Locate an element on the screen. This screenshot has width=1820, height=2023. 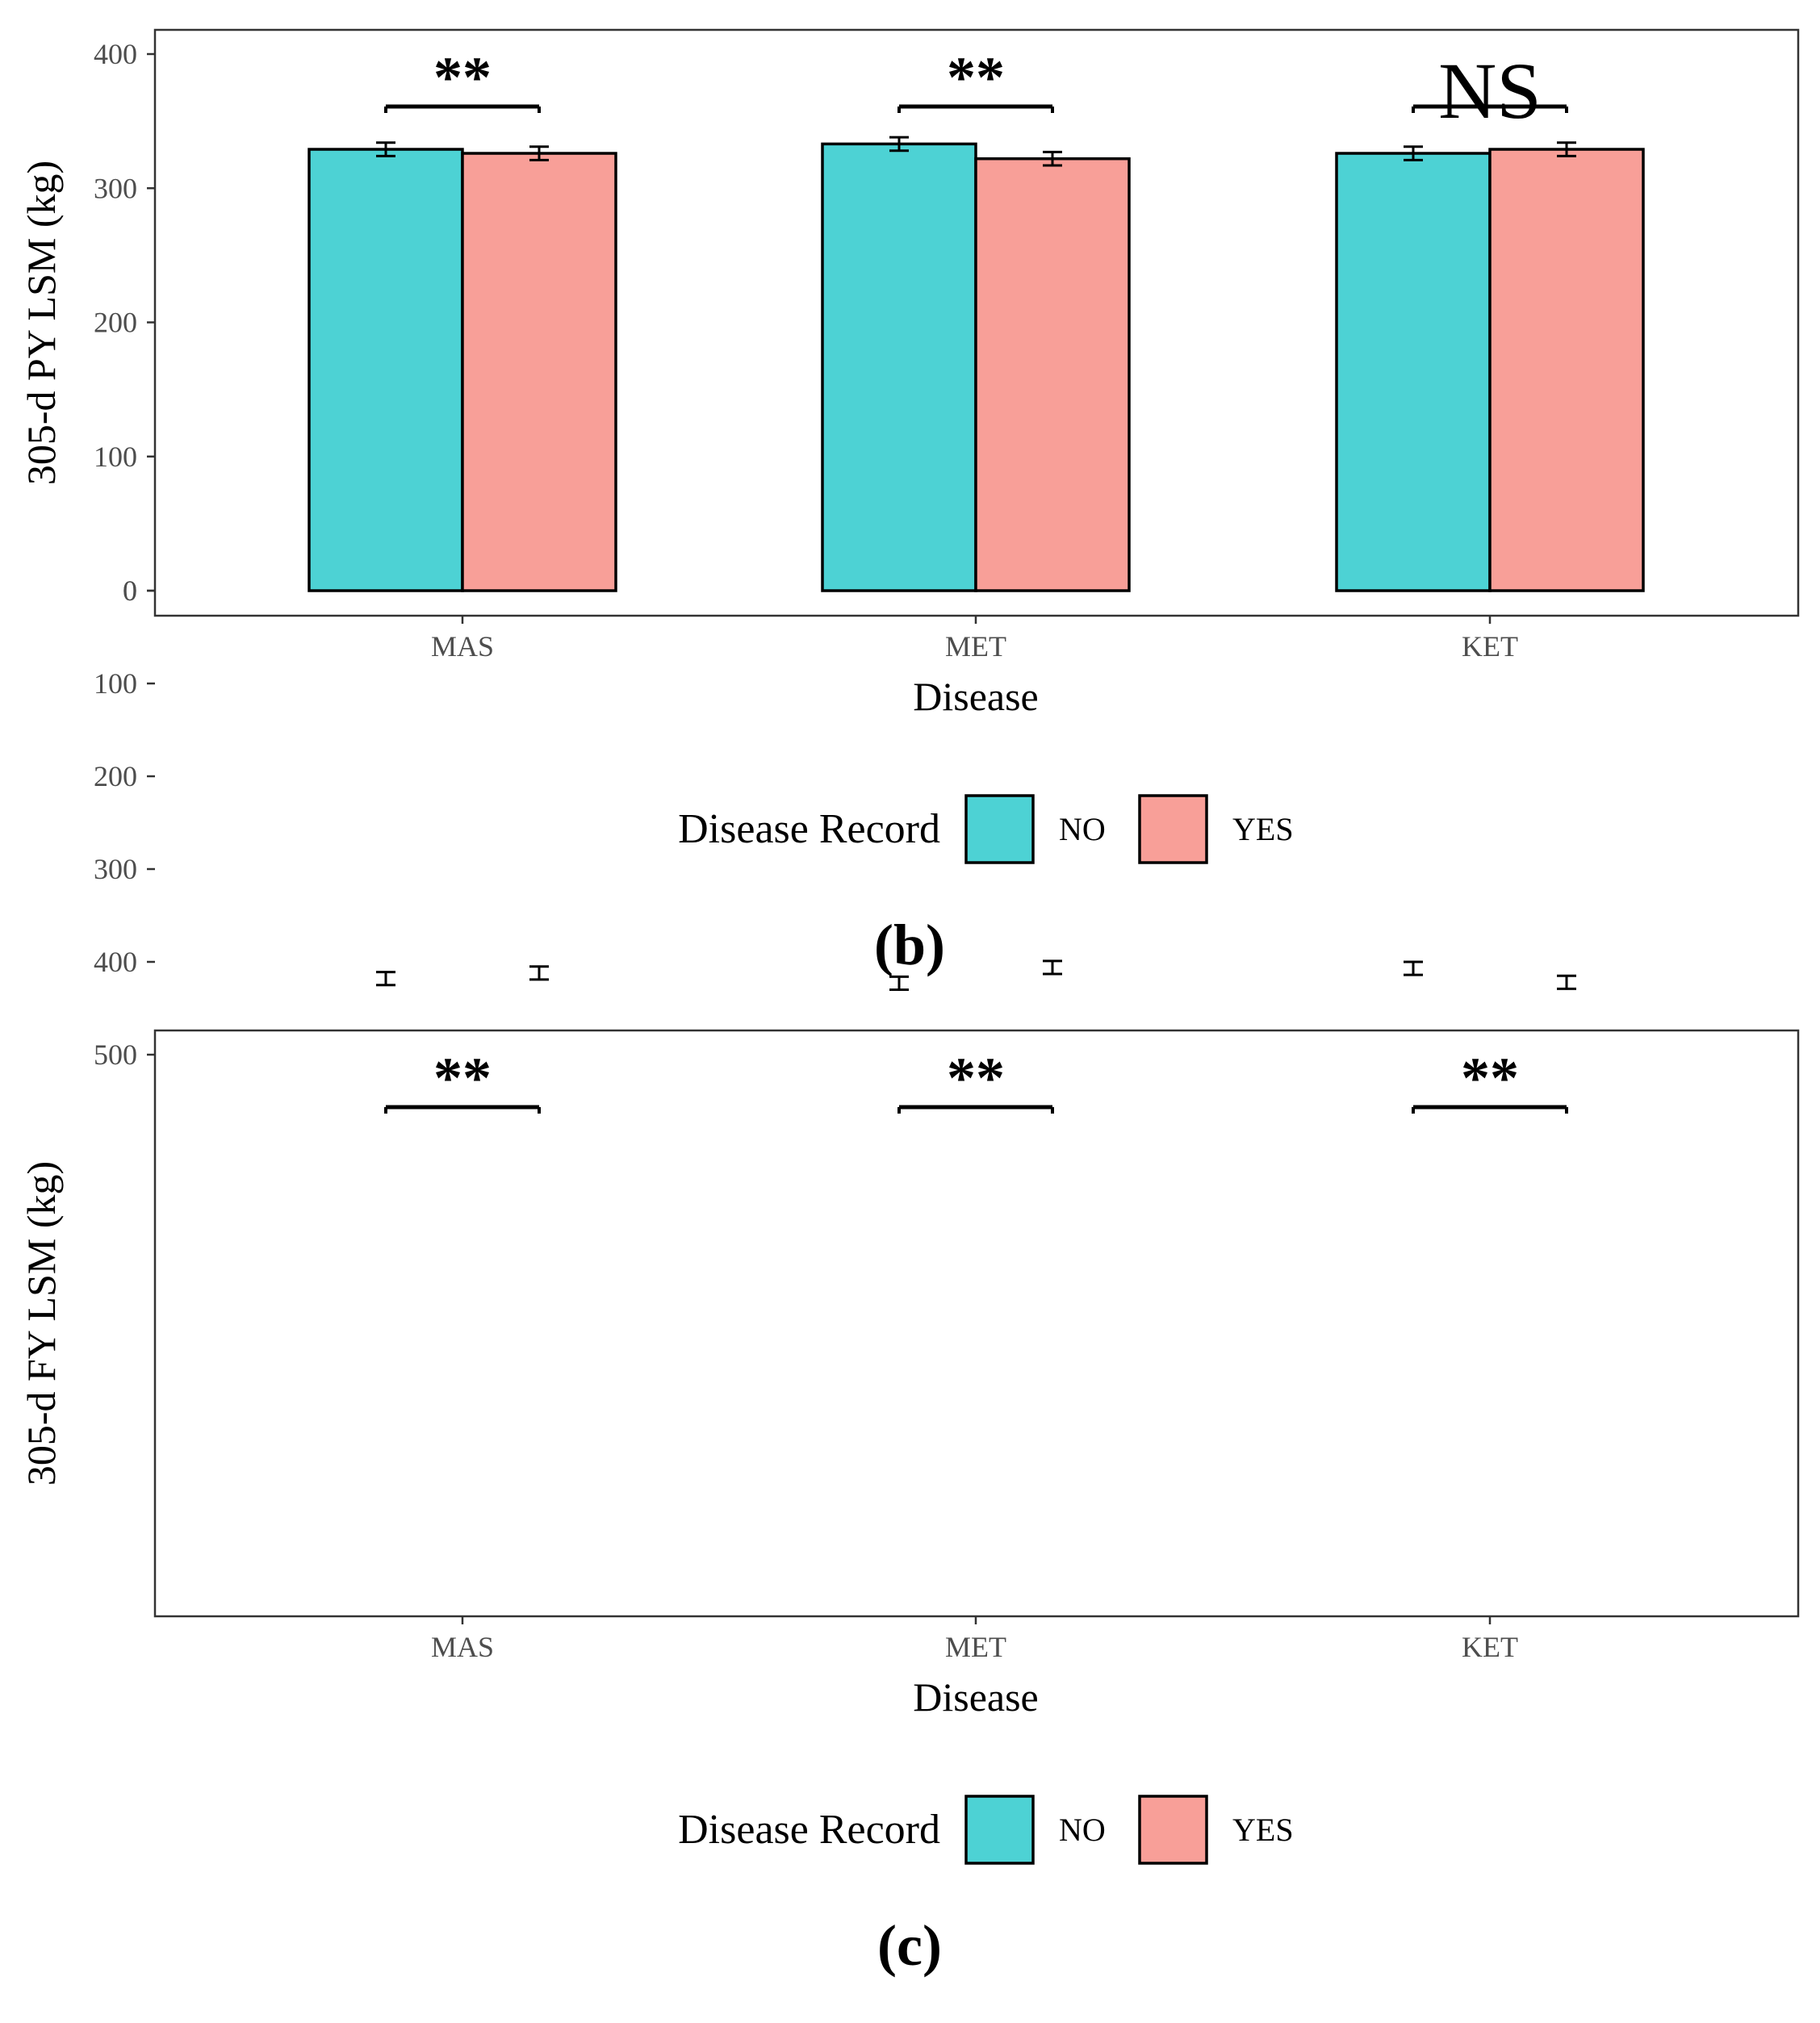
panel-label: (b) is located at coordinates (910, 945).